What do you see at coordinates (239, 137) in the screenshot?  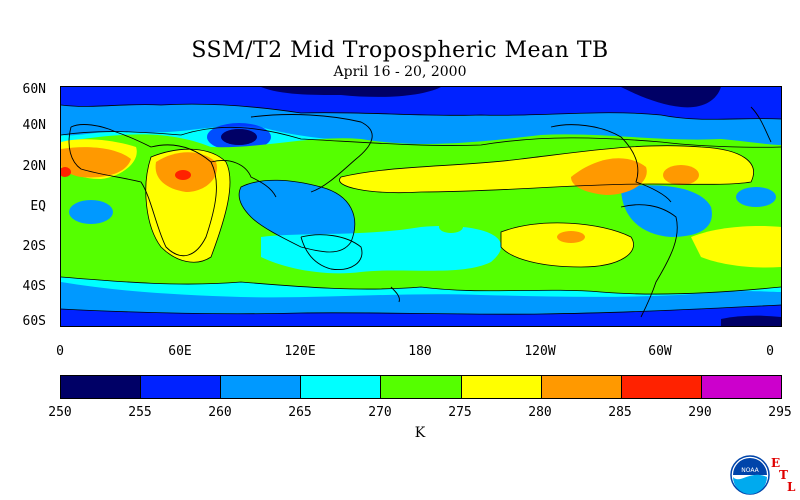 I see `asia-dark-core` at bounding box center [239, 137].